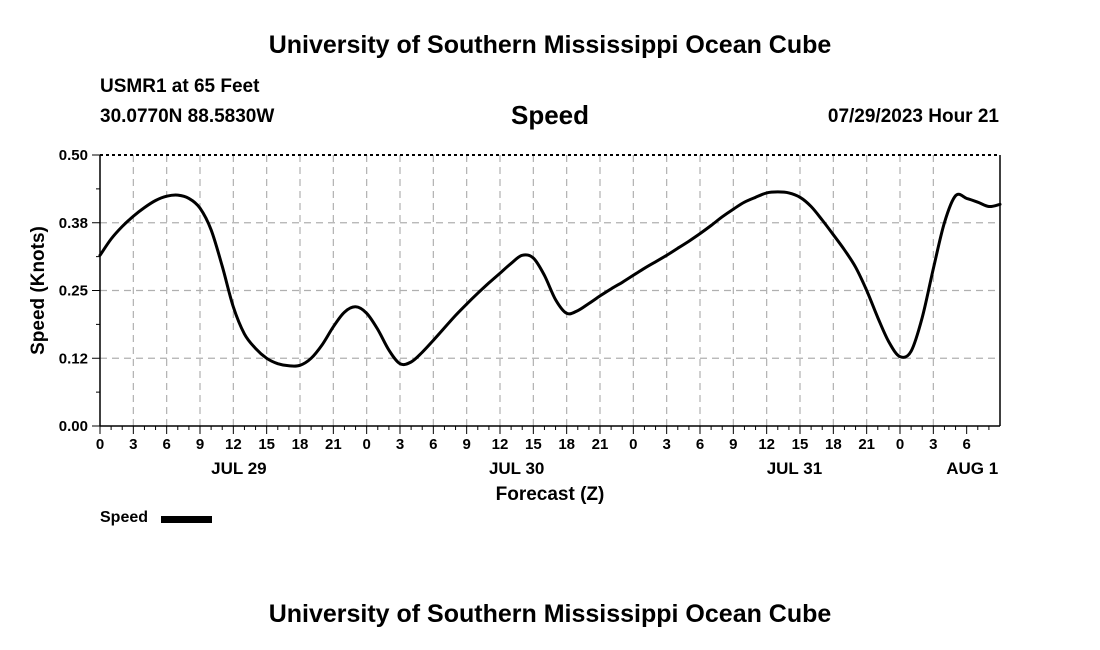 The image size is (1100, 650). Describe the element at coordinates (73, 358) in the screenshot. I see `y-tick-label: 0.12` at that location.